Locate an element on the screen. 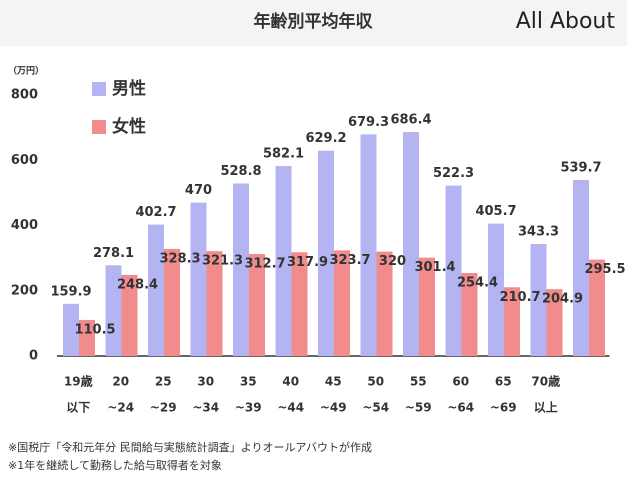 This screenshot has height=493, width=627. x-tick-label: 以下 is located at coordinates (78, 408).